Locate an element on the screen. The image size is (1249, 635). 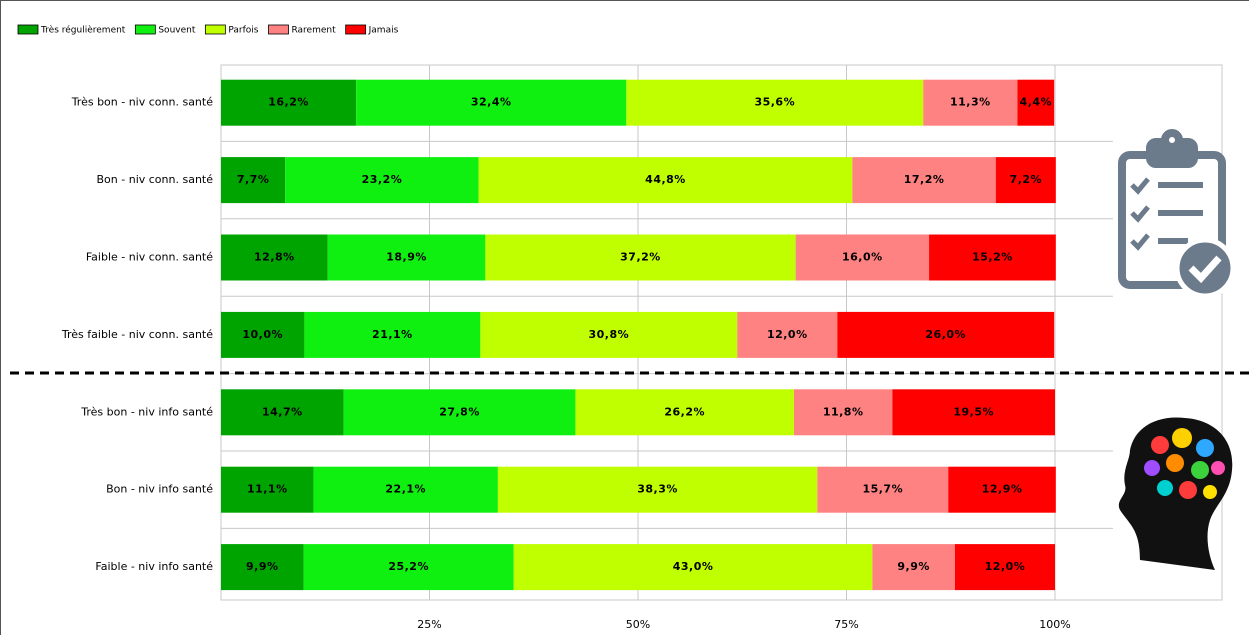
y-tick-label: Faible - niv conn. santé is located at coordinates (149, 257).